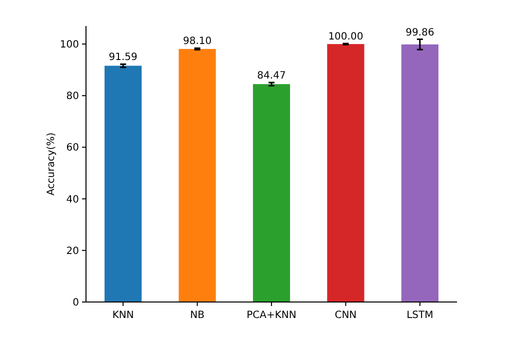 The width and height of the screenshot is (512, 343). What do you see at coordinates (123, 58) in the screenshot?
I see `data-label: 91.59` at bounding box center [123, 58].